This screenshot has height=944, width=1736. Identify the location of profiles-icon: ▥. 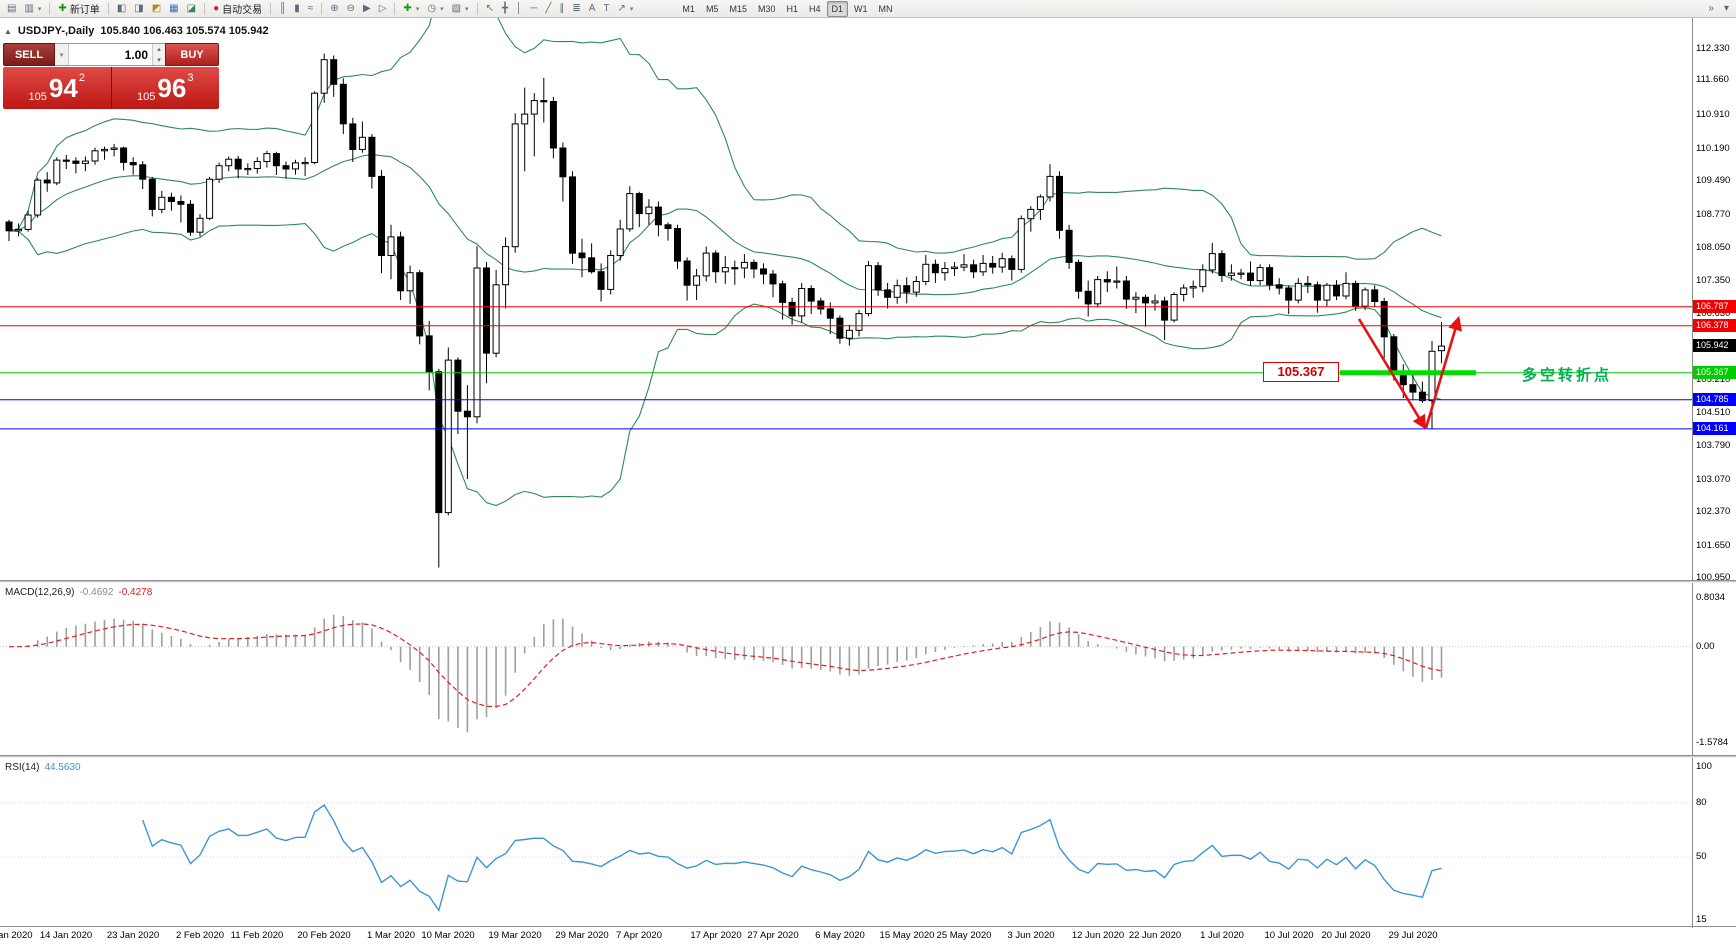
(29, 8).